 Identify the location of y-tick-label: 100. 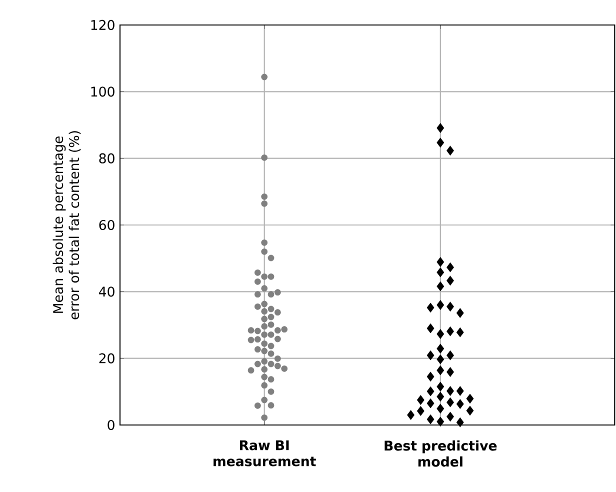
(102, 91).